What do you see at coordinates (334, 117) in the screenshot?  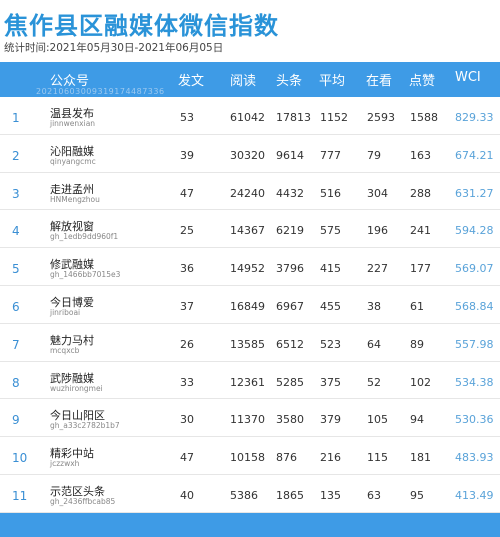 I see `avg-value: 1152` at bounding box center [334, 117].